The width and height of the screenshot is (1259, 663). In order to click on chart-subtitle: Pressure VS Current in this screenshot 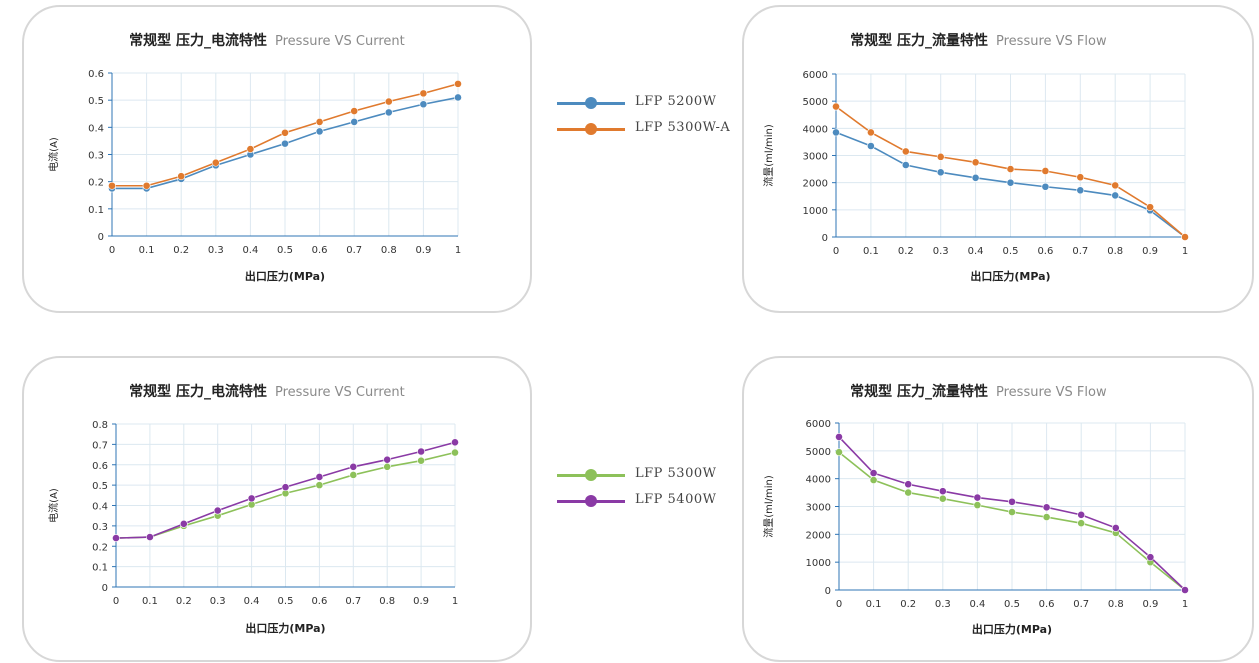, I will do `click(340, 392)`.